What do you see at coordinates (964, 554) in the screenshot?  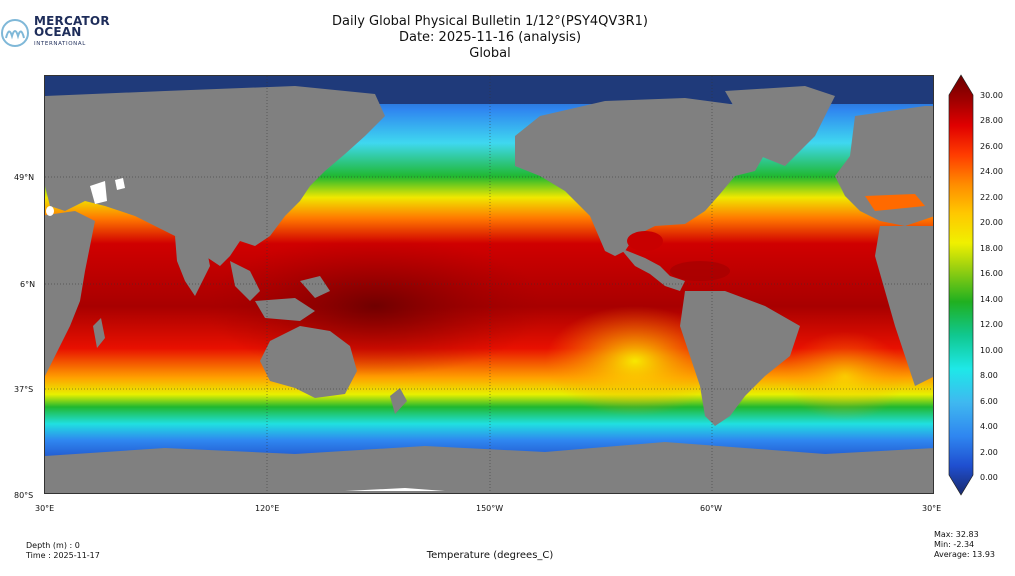 I see `average-text: Average: 13.93` at bounding box center [964, 554].